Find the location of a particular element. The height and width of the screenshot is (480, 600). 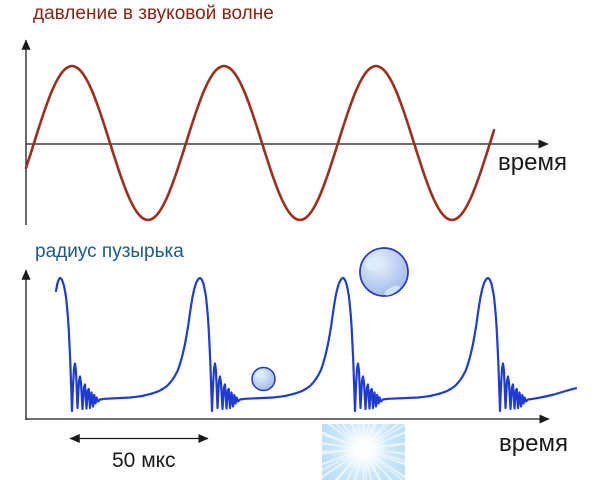

light-flash-illustration is located at coordinates (363, 452).